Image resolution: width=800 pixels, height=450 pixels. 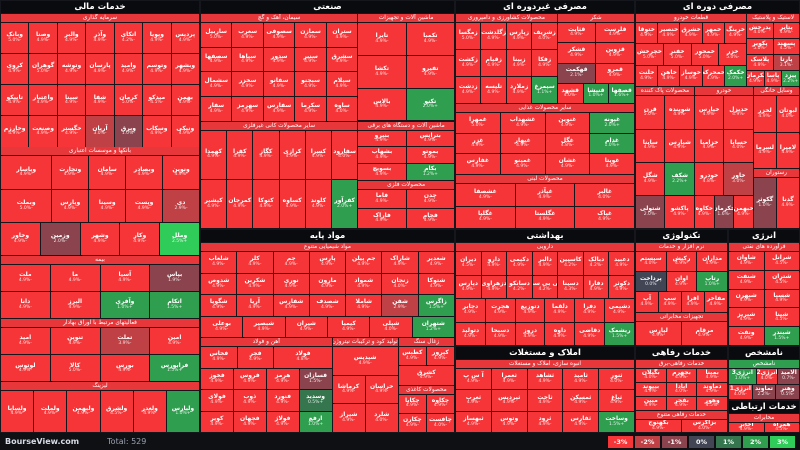 What do you see at coordinates (217, 378) in the screenshot?
I see `stock-tile: فخوز -4.9%` at bounding box center [217, 378].